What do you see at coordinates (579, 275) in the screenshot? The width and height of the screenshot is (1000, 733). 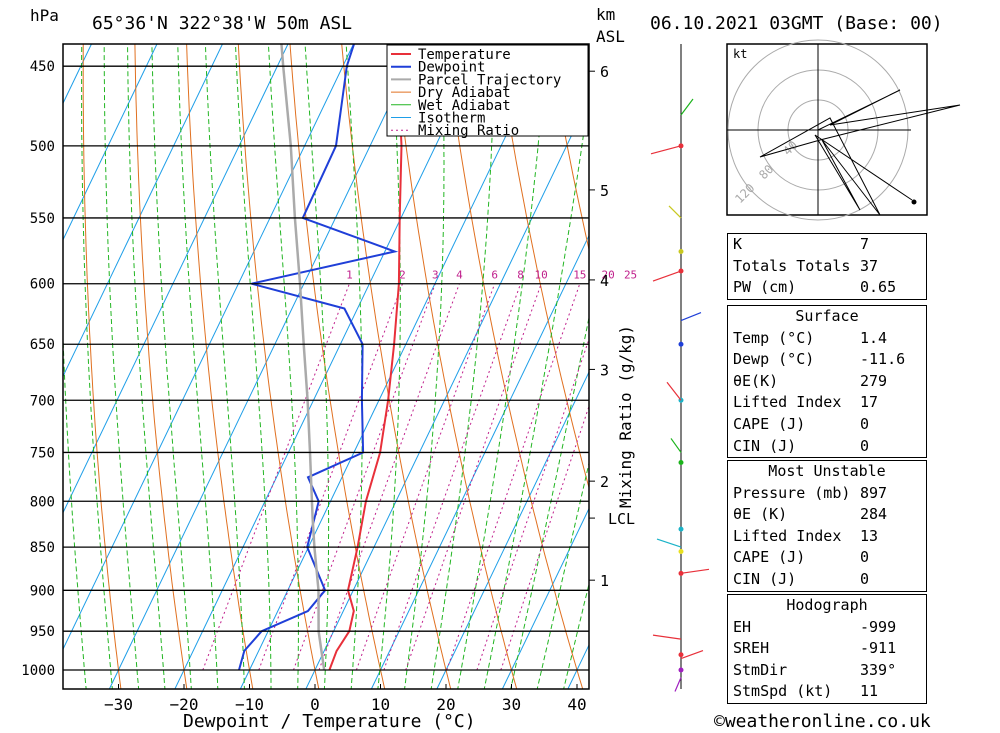 I see `mixing-ratio-tick-label: 15` at bounding box center [579, 275].